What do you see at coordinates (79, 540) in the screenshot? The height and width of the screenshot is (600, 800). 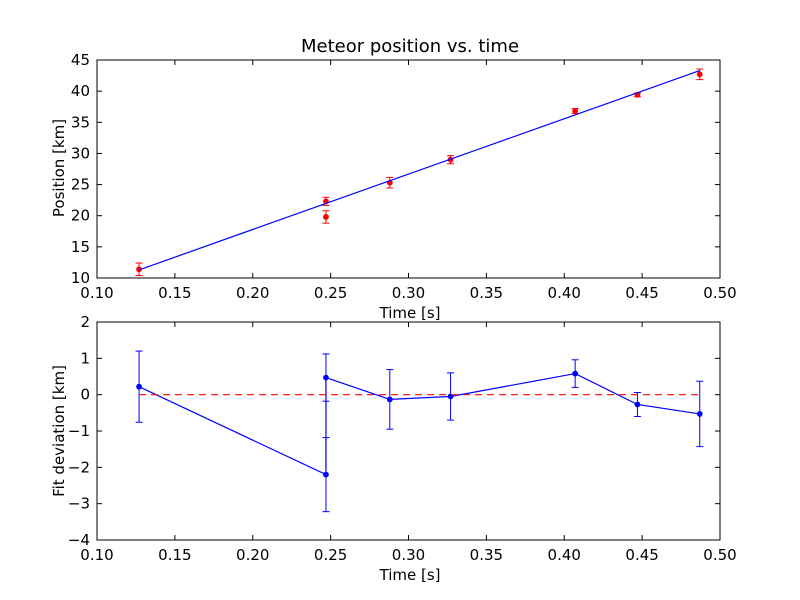 I see `y-tick-label: −4` at bounding box center [79, 540].